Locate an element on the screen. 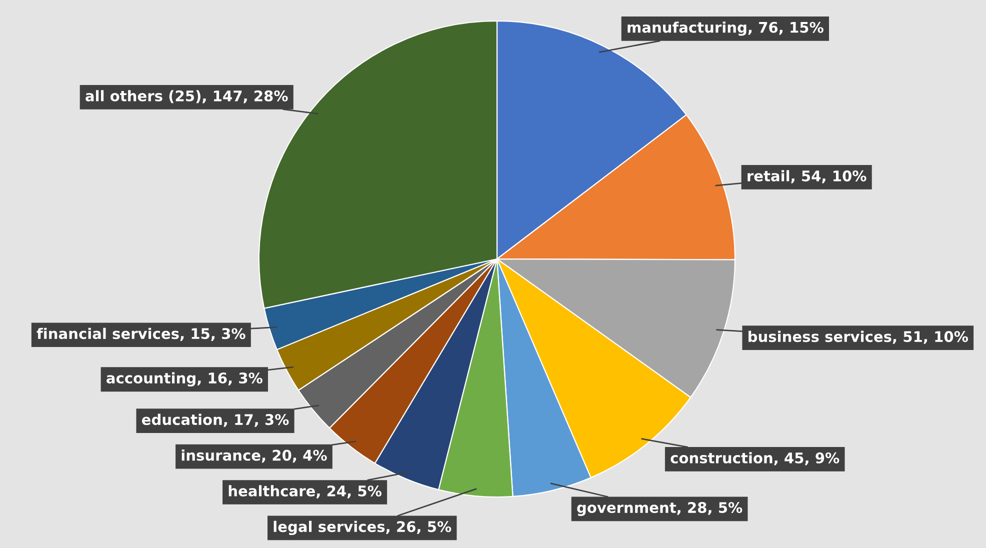 This screenshot has height=548, width=986. slice-label: accounting, 16, 3% is located at coordinates (184, 379).